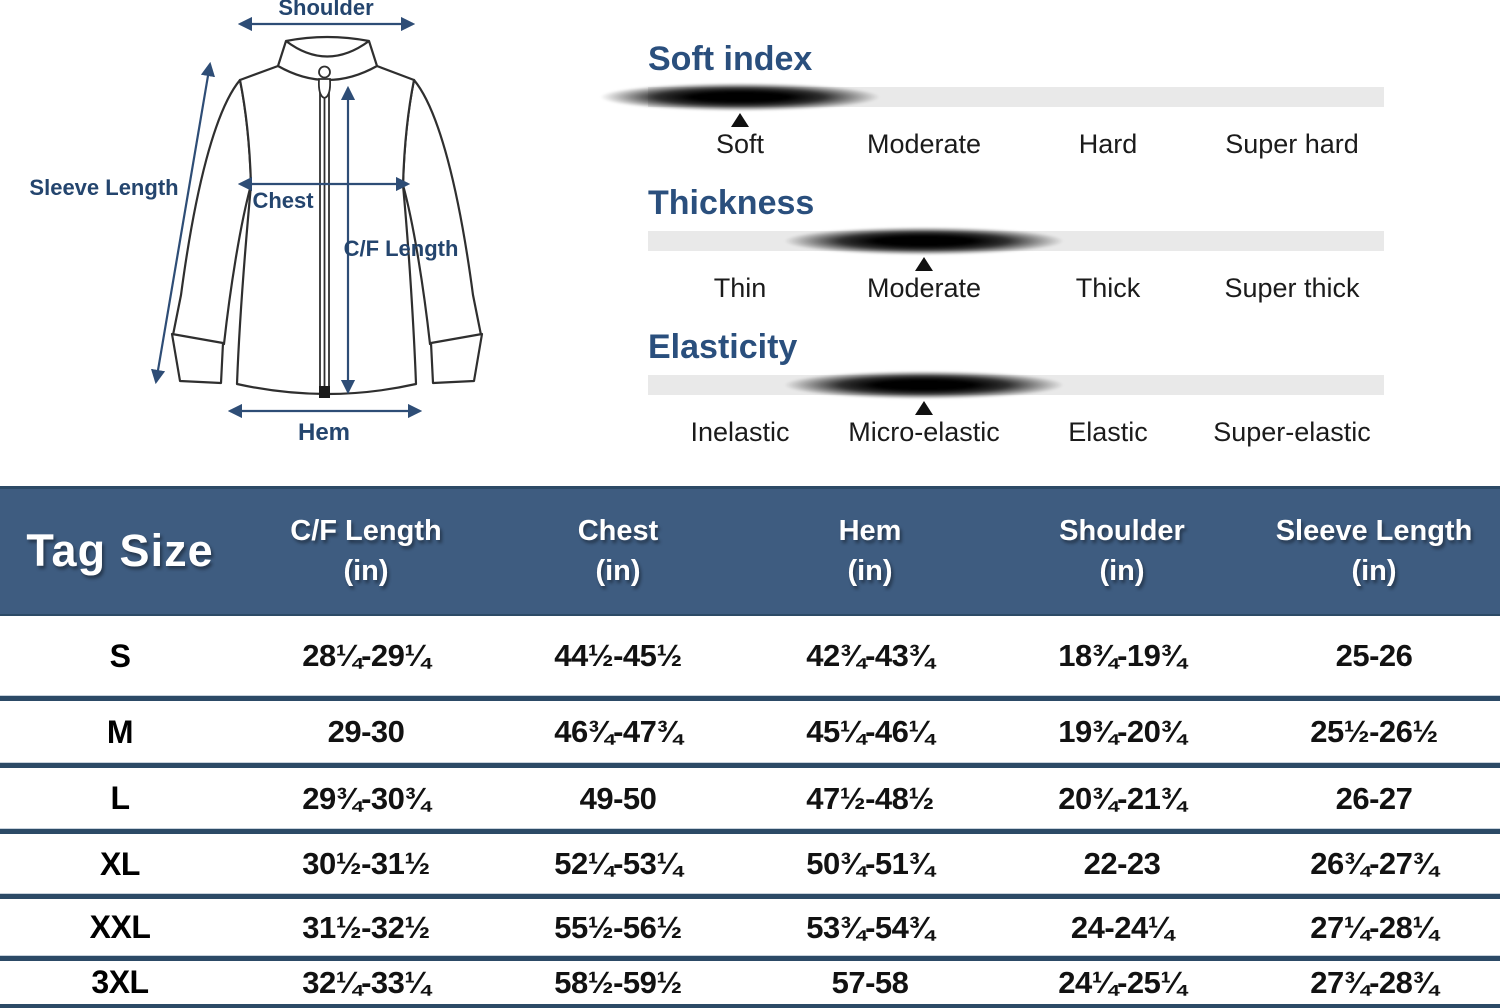 This screenshot has height=1008, width=1500. What do you see at coordinates (366, 731) in the screenshot?
I see `cf-length-cell: 29-30` at bounding box center [366, 731].